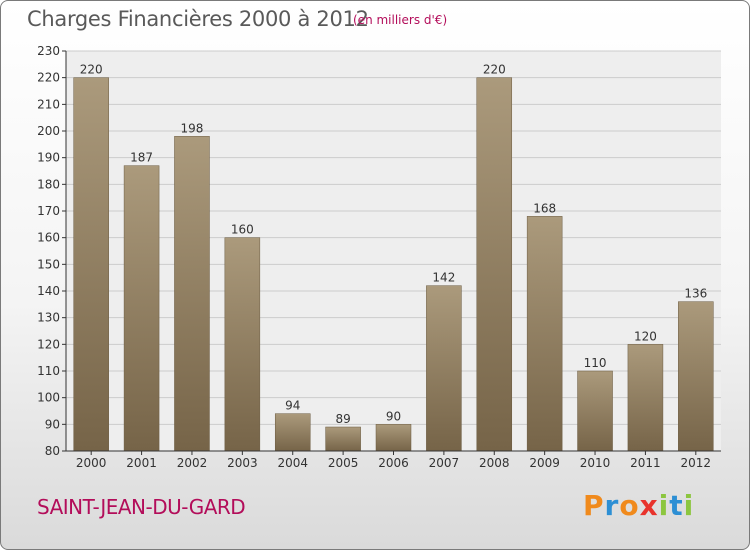  Describe the element at coordinates (544, 334) in the screenshot. I see `bar-2009` at that location.